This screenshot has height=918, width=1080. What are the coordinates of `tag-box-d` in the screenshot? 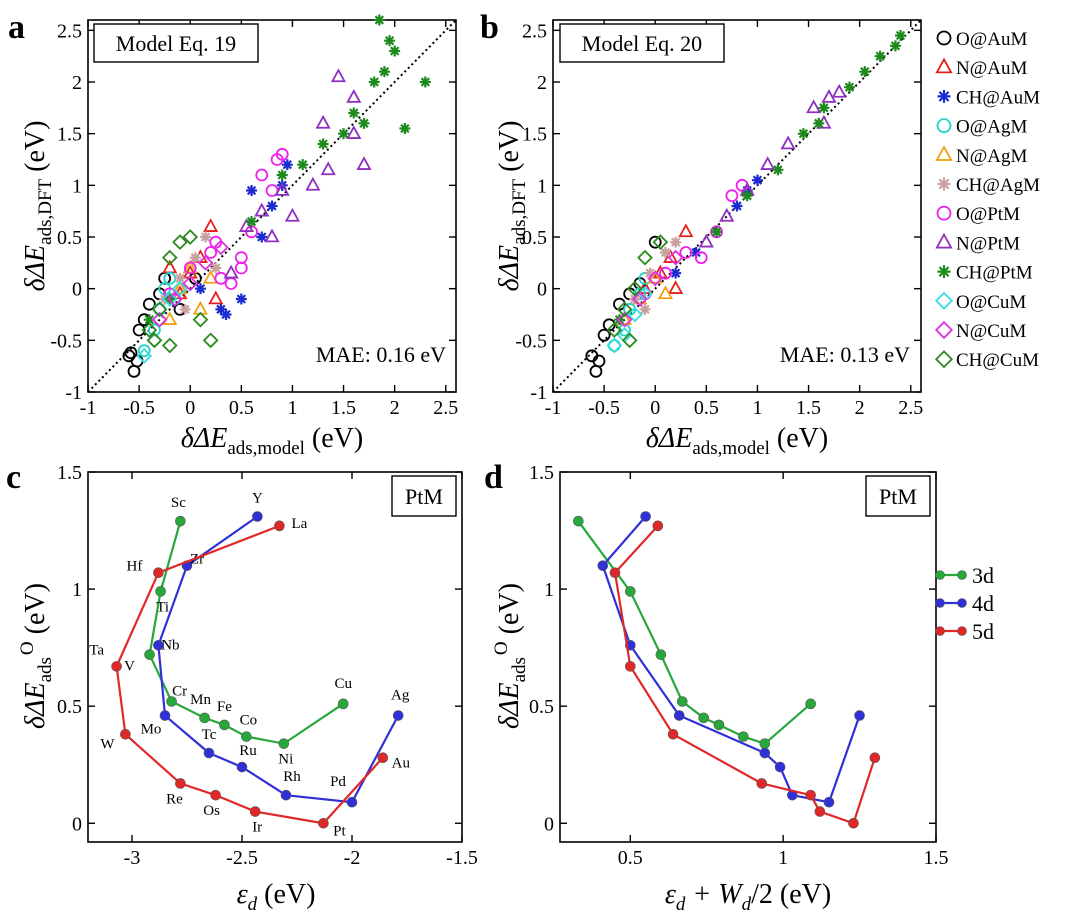 It's located at (898, 496).